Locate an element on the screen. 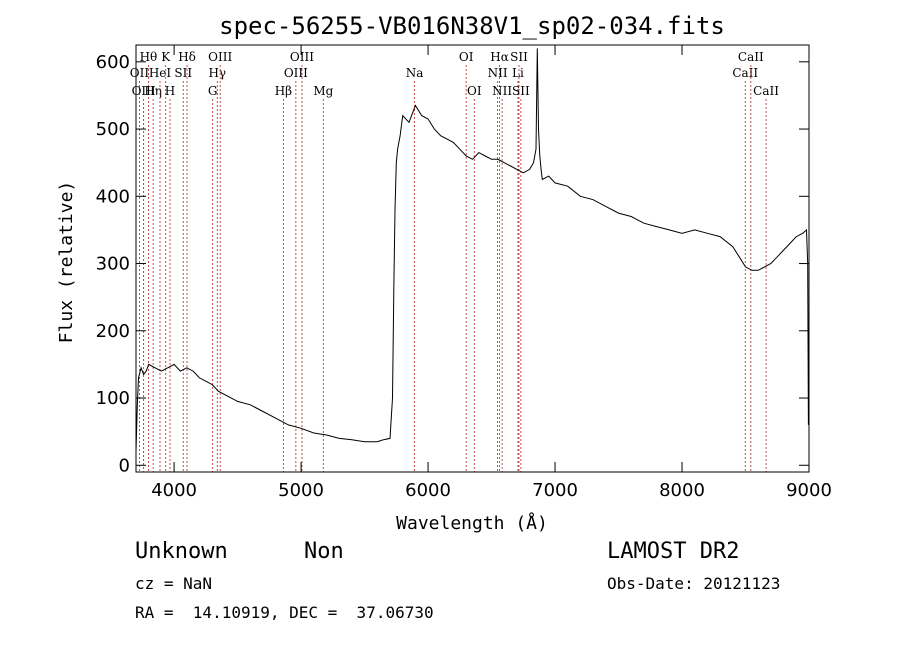  line-marker-label: OII is located at coordinates (140, 73).